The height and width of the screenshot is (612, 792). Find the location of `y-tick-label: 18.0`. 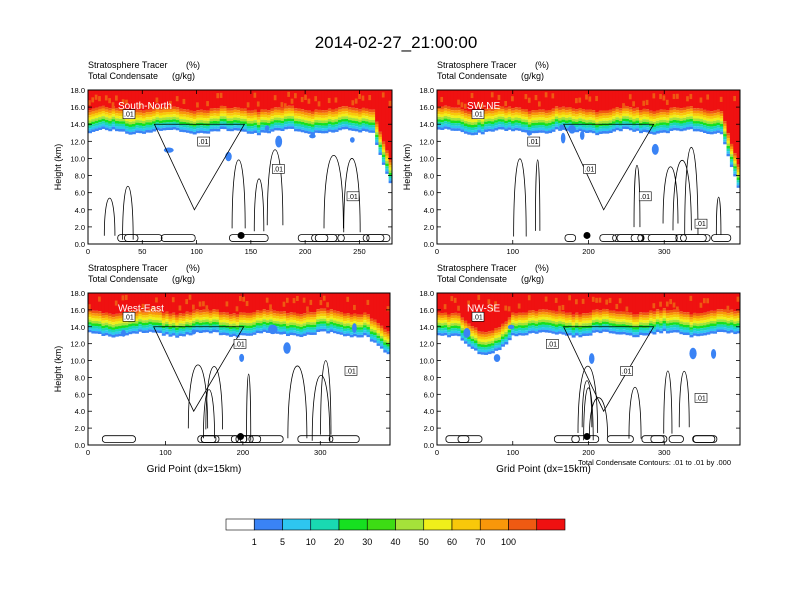

y-tick-label: 18.0 is located at coordinates (426, 293).